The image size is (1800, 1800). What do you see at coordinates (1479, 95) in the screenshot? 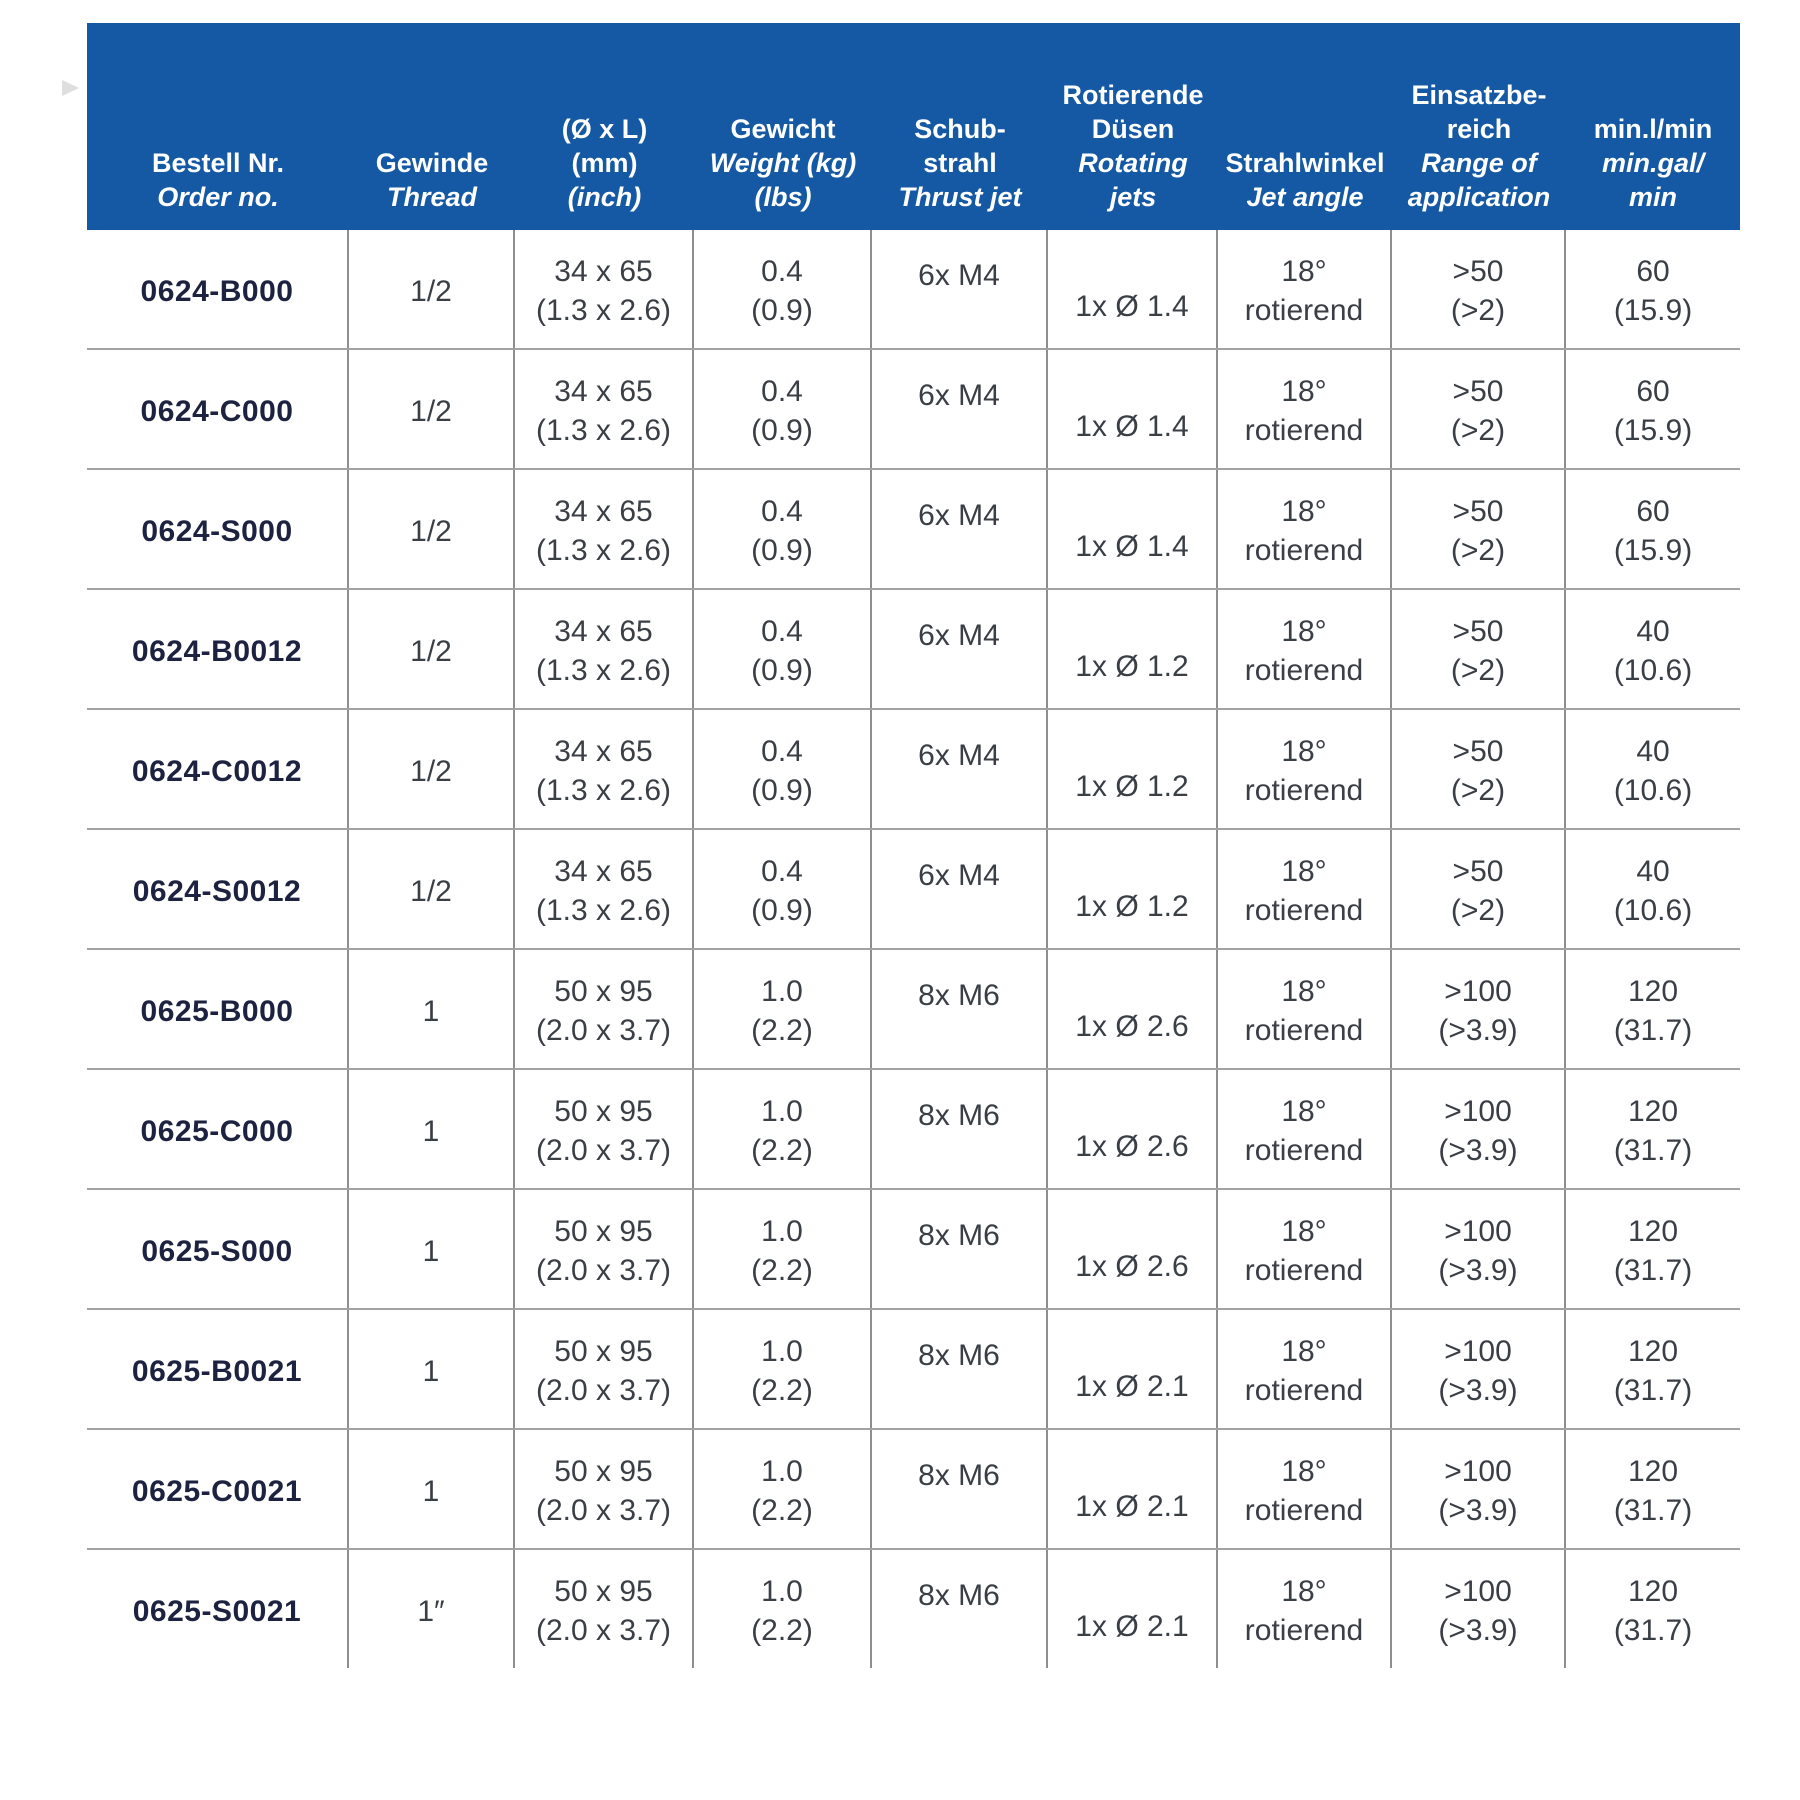
I see `header-label: Einsatzbe-` at bounding box center [1479, 95].